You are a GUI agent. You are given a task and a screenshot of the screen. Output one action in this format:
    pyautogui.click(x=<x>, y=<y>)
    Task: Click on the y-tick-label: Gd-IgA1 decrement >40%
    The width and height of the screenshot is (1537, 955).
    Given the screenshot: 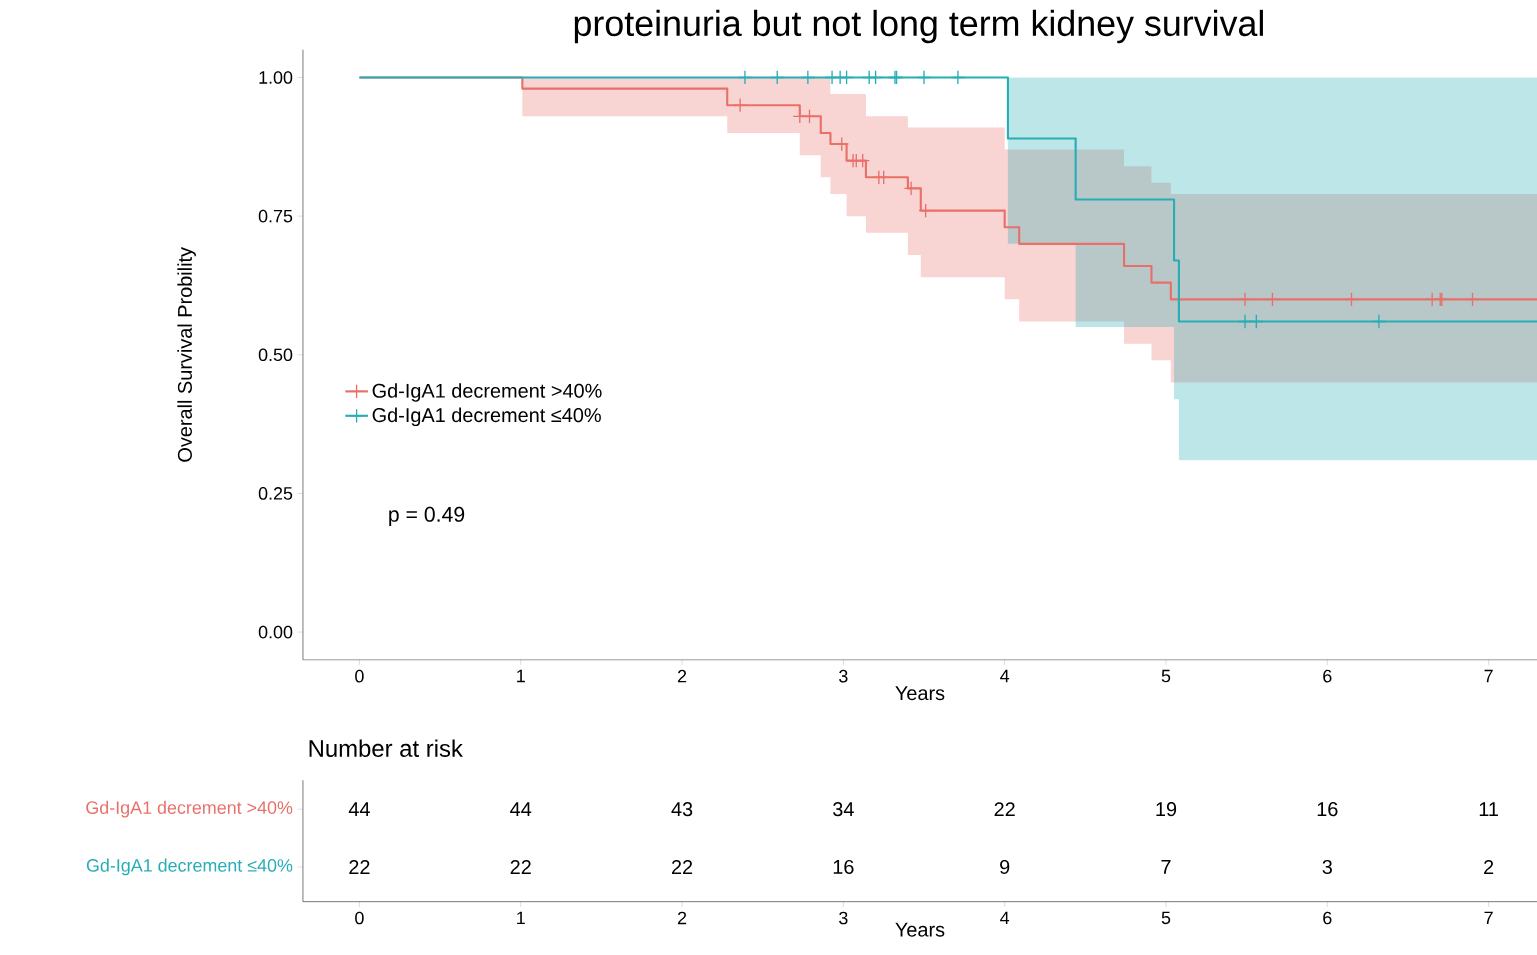 What is the action you would take?
    pyautogui.click(x=189, y=809)
    